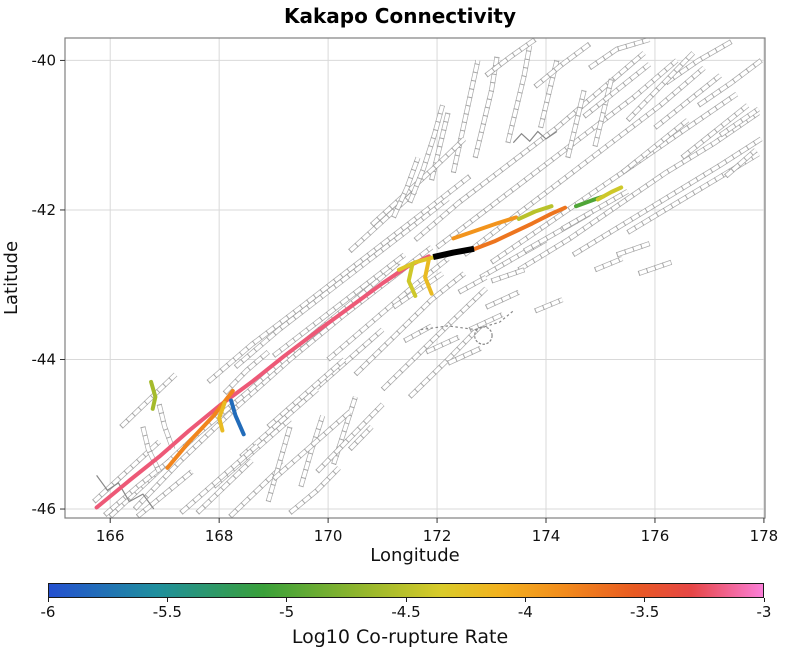 The height and width of the screenshot is (664, 800). Describe the element at coordinates (415, 555) in the screenshot. I see `x-axis-label: Longitude` at that location.